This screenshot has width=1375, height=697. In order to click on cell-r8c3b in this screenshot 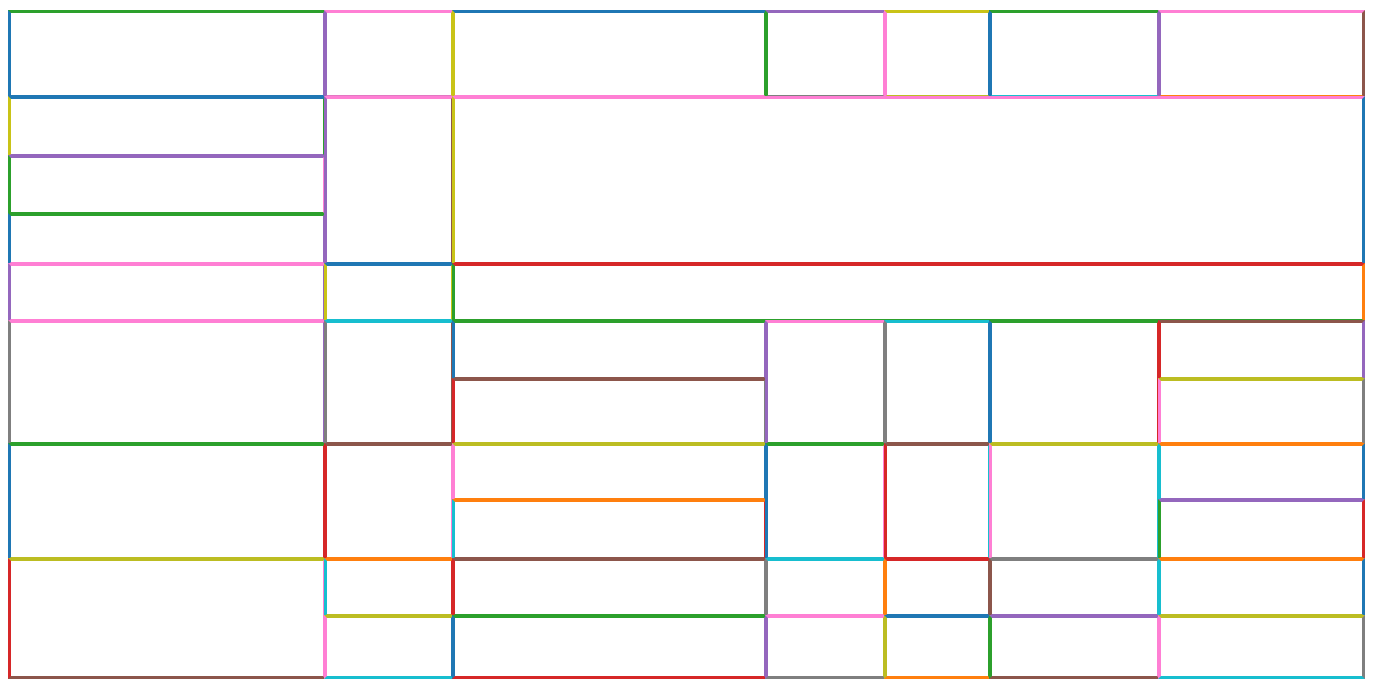, I will do `click(609, 647)`.